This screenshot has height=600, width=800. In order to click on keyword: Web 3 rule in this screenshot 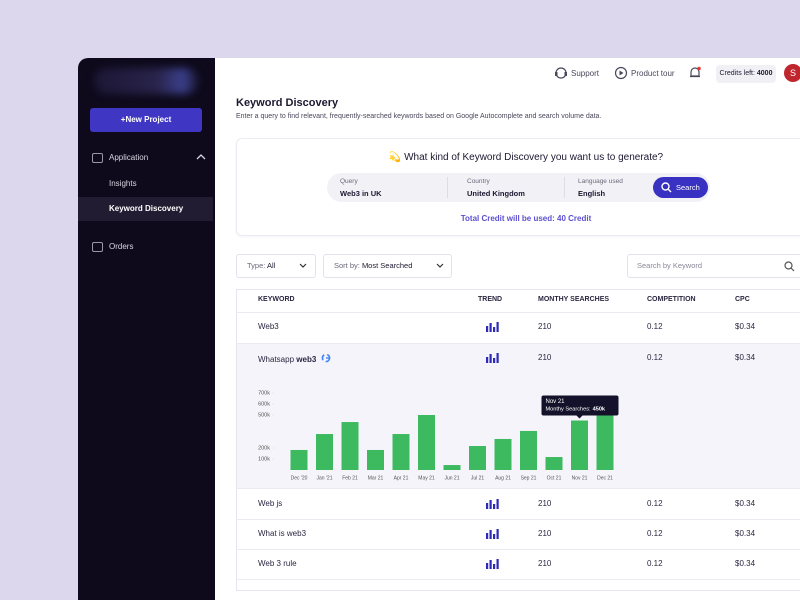, I will do `click(277, 563)`.